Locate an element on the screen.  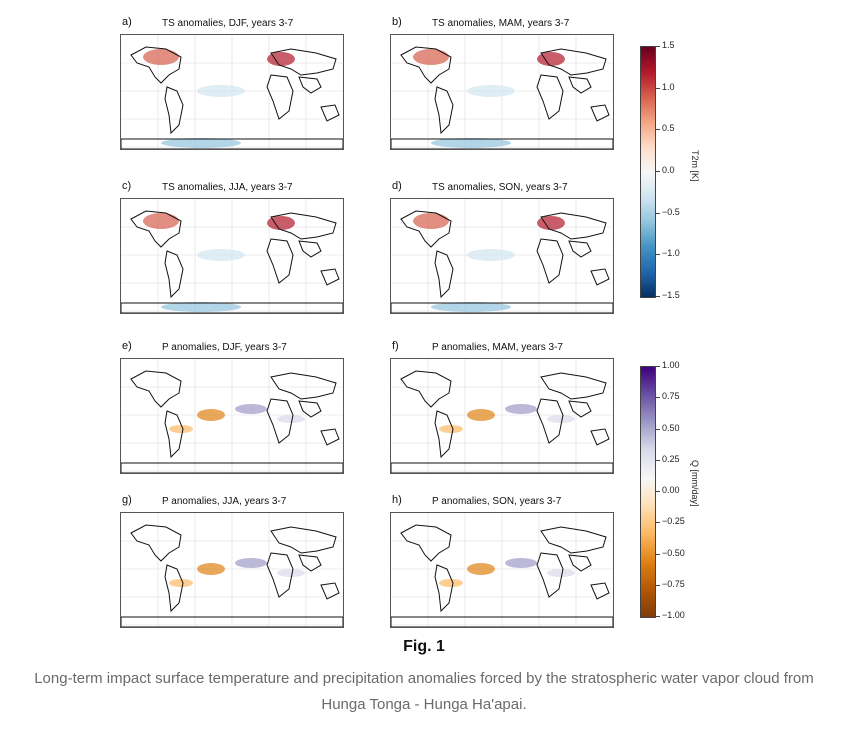
p-colorbar-label: Q [mm/day] is located at coordinates (695, 483).